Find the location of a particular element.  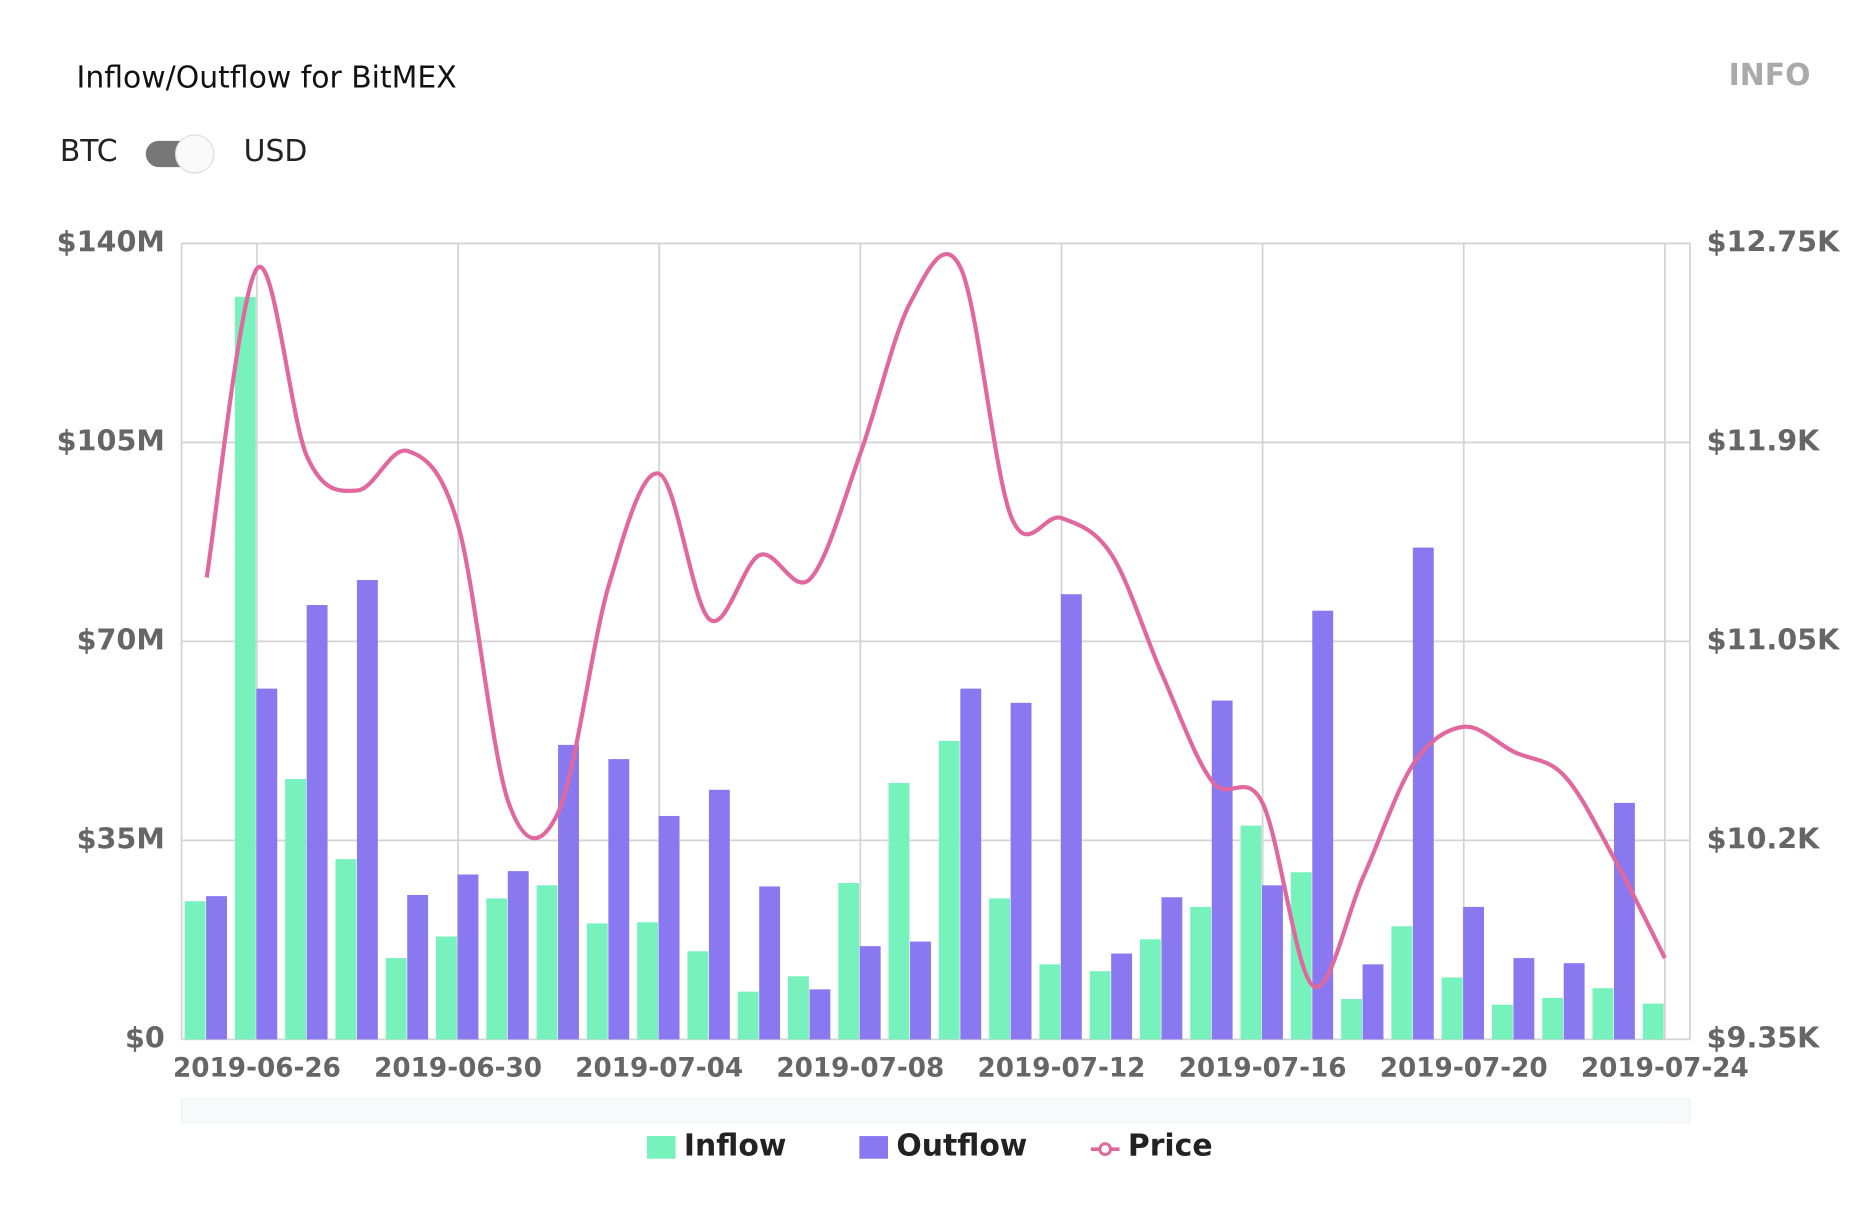

y-tick-label: $0 is located at coordinates (145, 1037).